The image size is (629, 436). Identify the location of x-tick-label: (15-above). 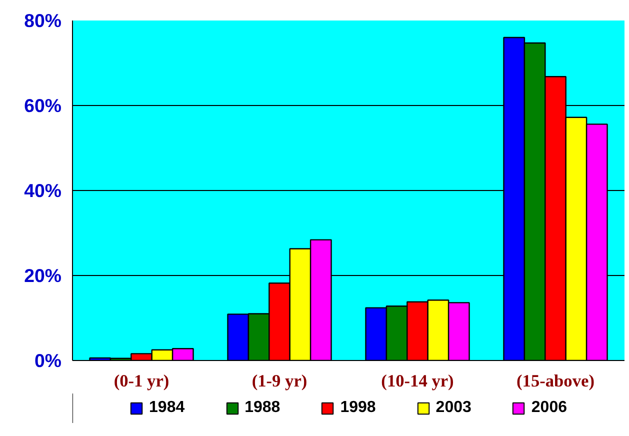
(555, 381).